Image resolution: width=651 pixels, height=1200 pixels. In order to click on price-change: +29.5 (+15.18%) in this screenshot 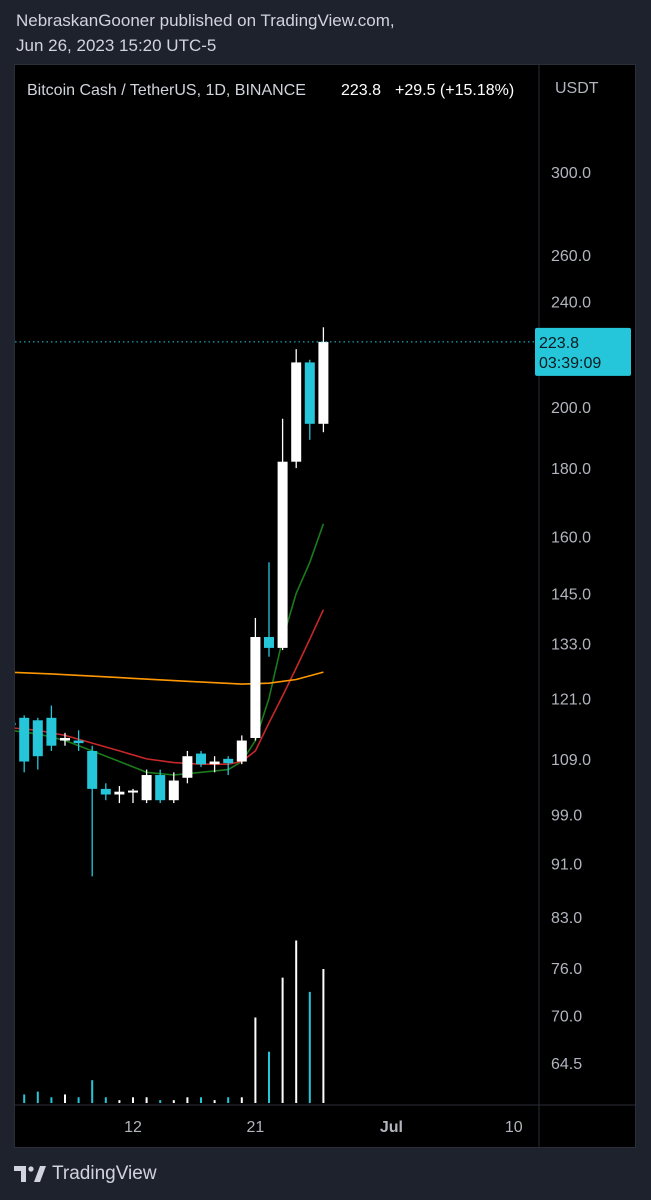, I will do `click(454, 90)`.